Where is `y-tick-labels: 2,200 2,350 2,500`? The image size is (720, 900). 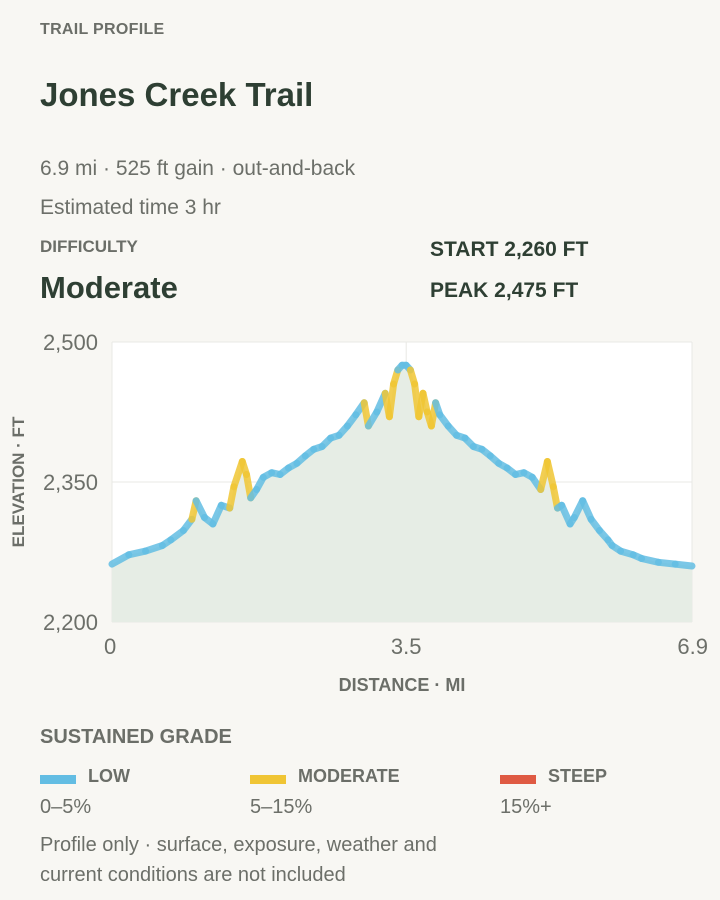
y-tick-labels: 2,200 2,350 2,500 is located at coordinates (70, 482).